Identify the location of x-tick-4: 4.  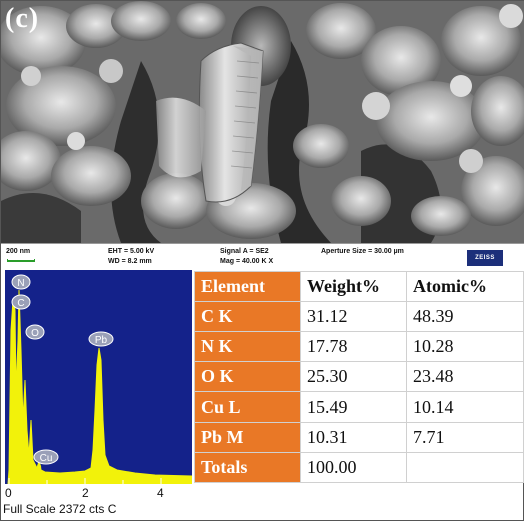
(160, 493).